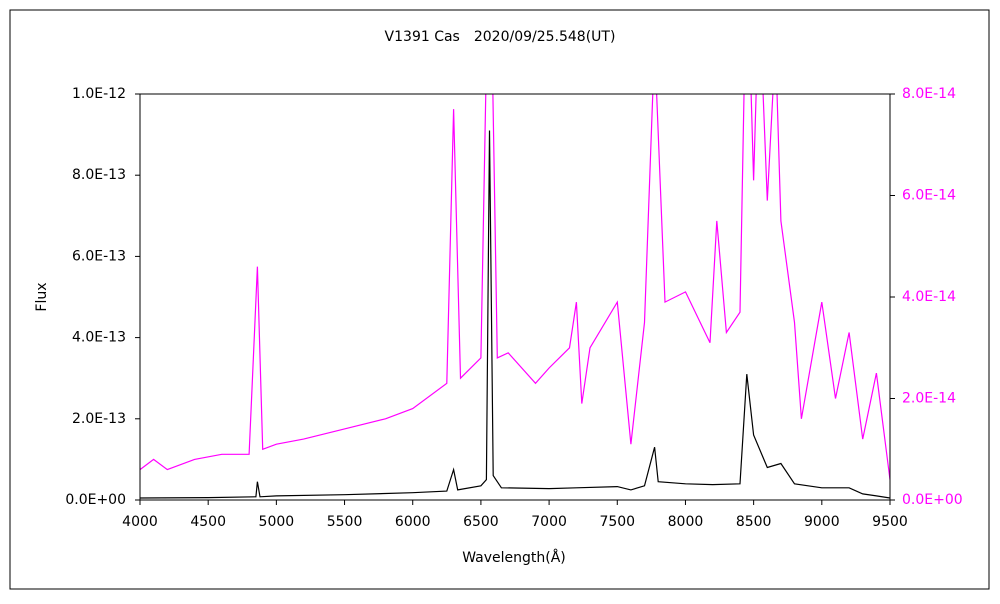  I want to click on x-tick-label: 8500, so click(754, 522).